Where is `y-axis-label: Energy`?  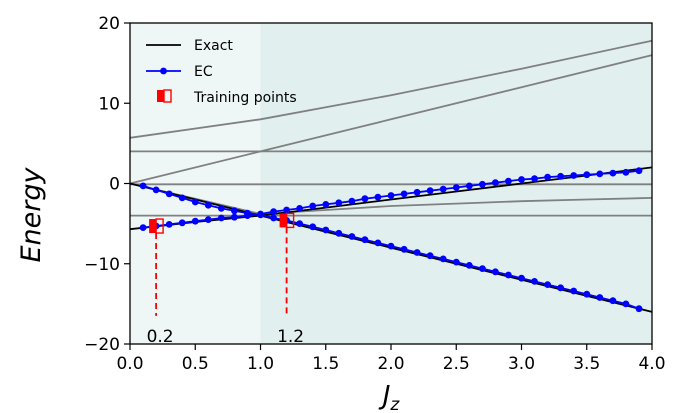
y-axis-label: Energy is located at coordinates (31, 214).